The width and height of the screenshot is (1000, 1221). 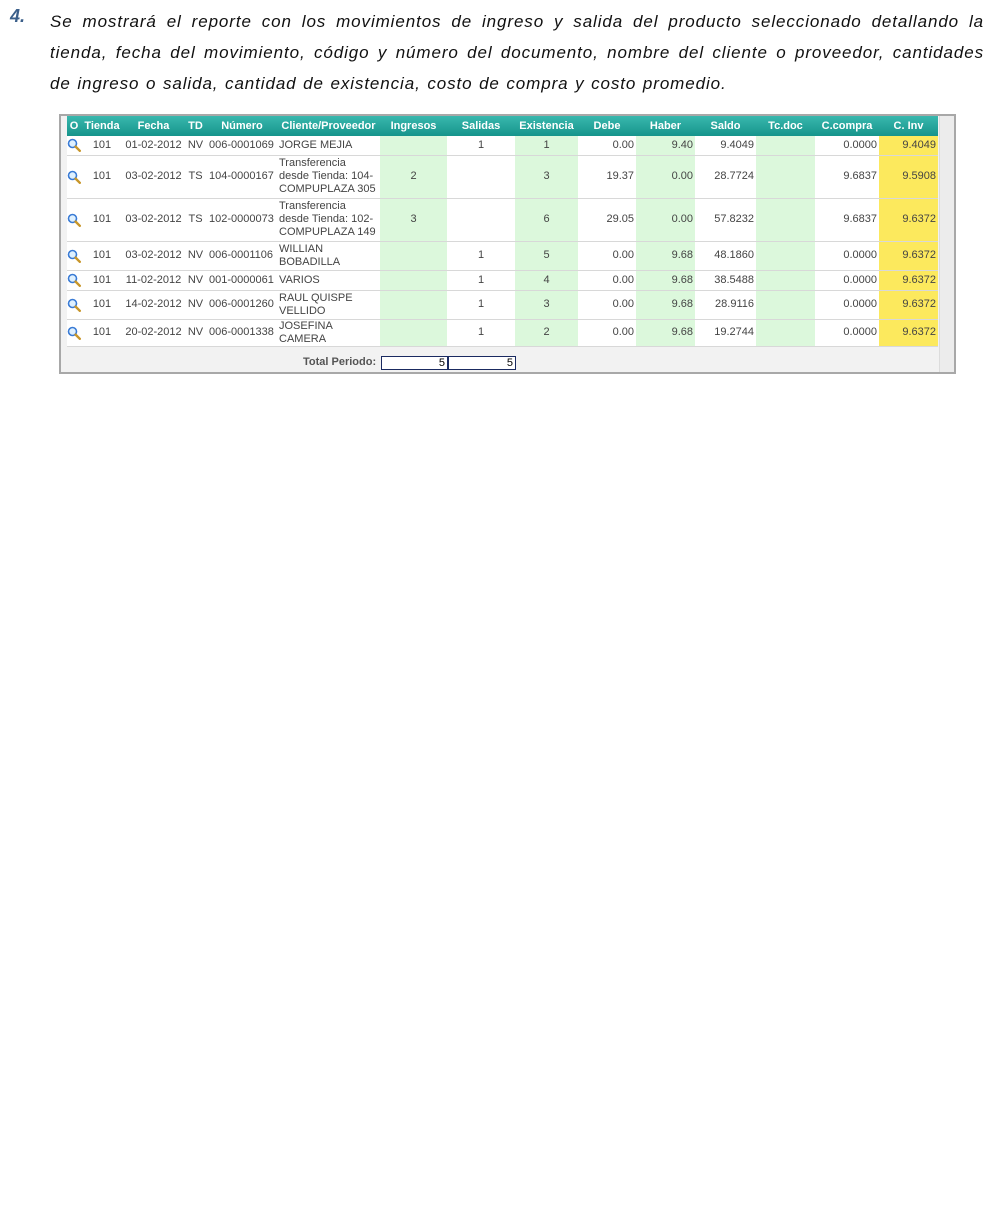 What do you see at coordinates (328, 305) in the screenshot?
I see `cell-cliente: RAUL QUISPE VELLIDO` at bounding box center [328, 305].